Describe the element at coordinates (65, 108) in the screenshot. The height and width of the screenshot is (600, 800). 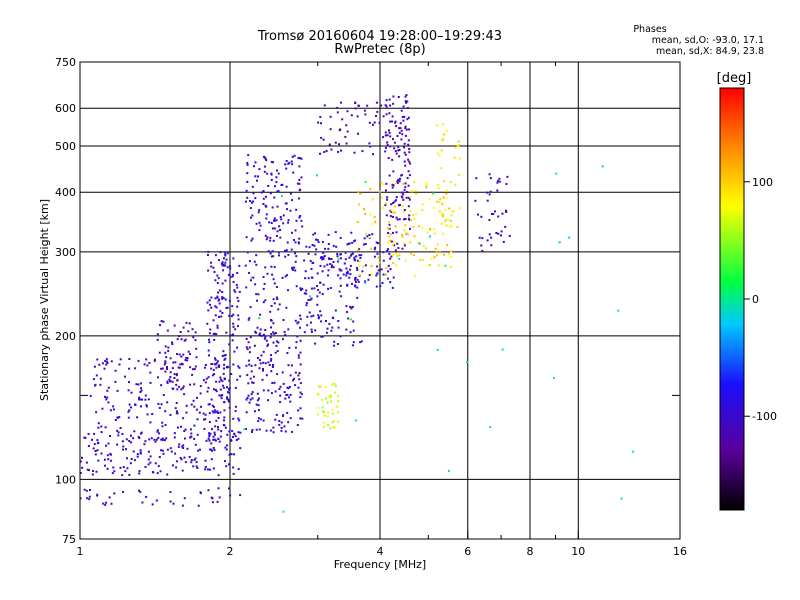
I see `y-tick-label: 600` at that location.